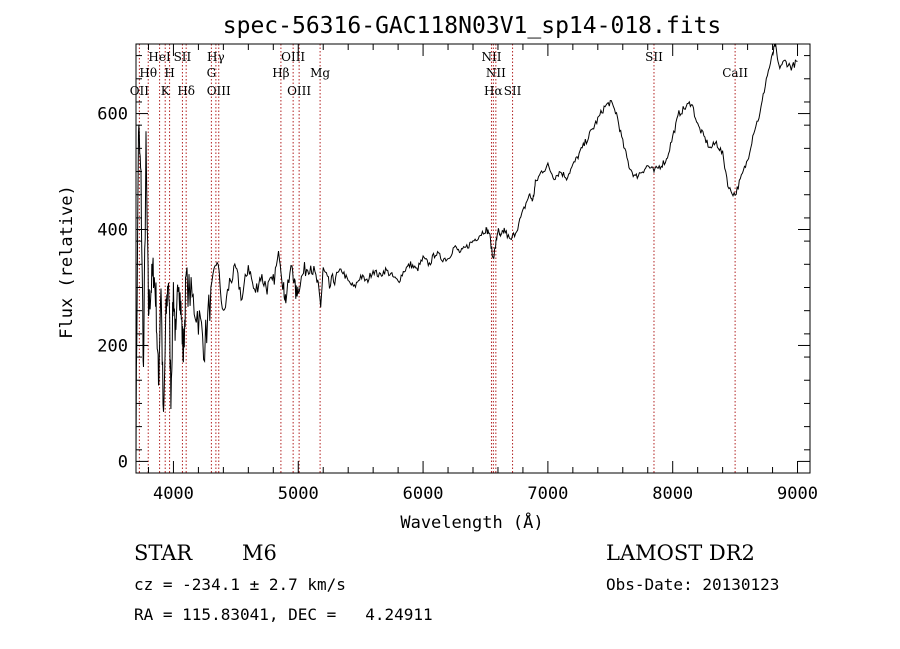 Image resolution: width=900 pixels, height=649 pixels. What do you see at coordinates (513, 91) in the screenshot?
I see `line-label-17: SII` at bounding box center [513, 91].